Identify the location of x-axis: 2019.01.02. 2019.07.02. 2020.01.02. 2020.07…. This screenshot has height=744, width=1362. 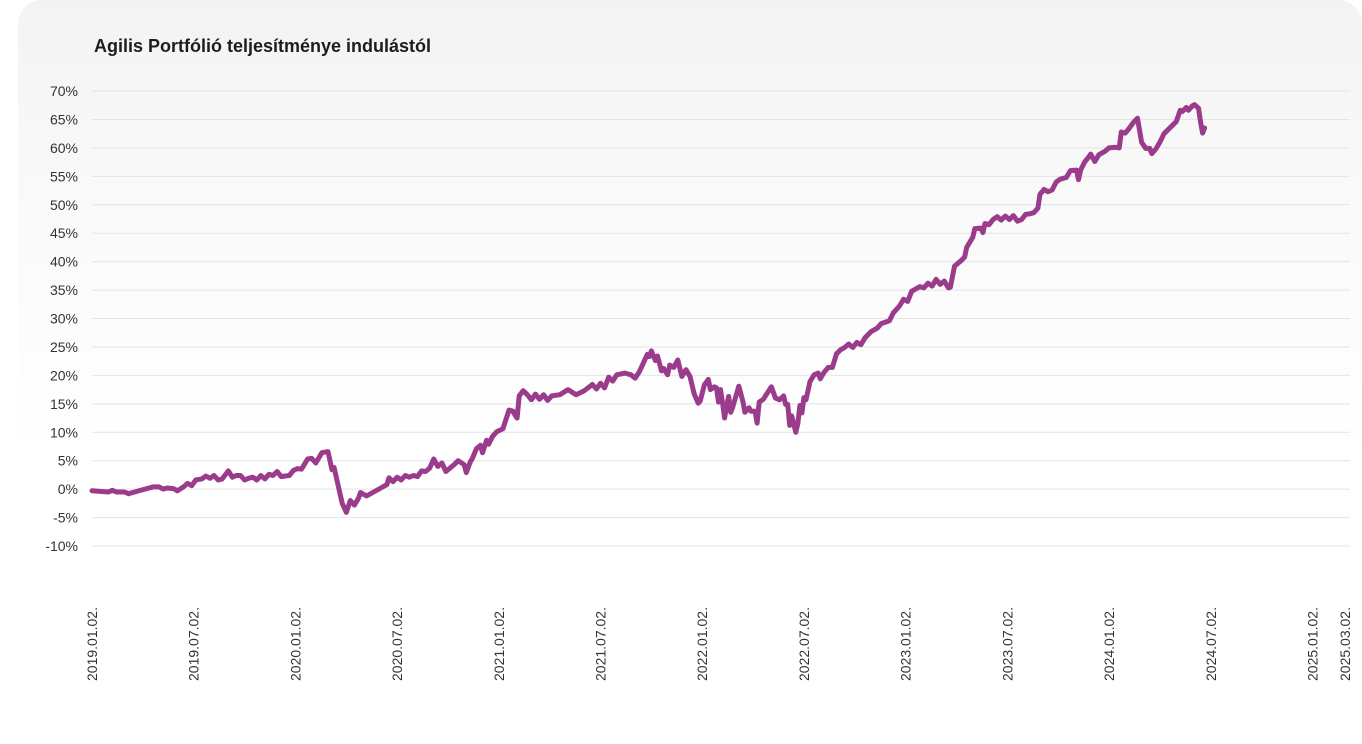
(718, 644).